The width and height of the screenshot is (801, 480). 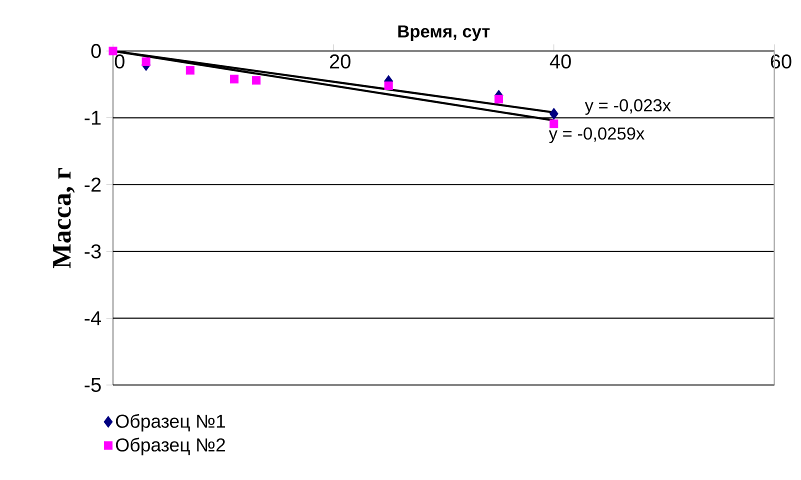 I want to click on y-tick-label: -2, so click(x=92, y=185).